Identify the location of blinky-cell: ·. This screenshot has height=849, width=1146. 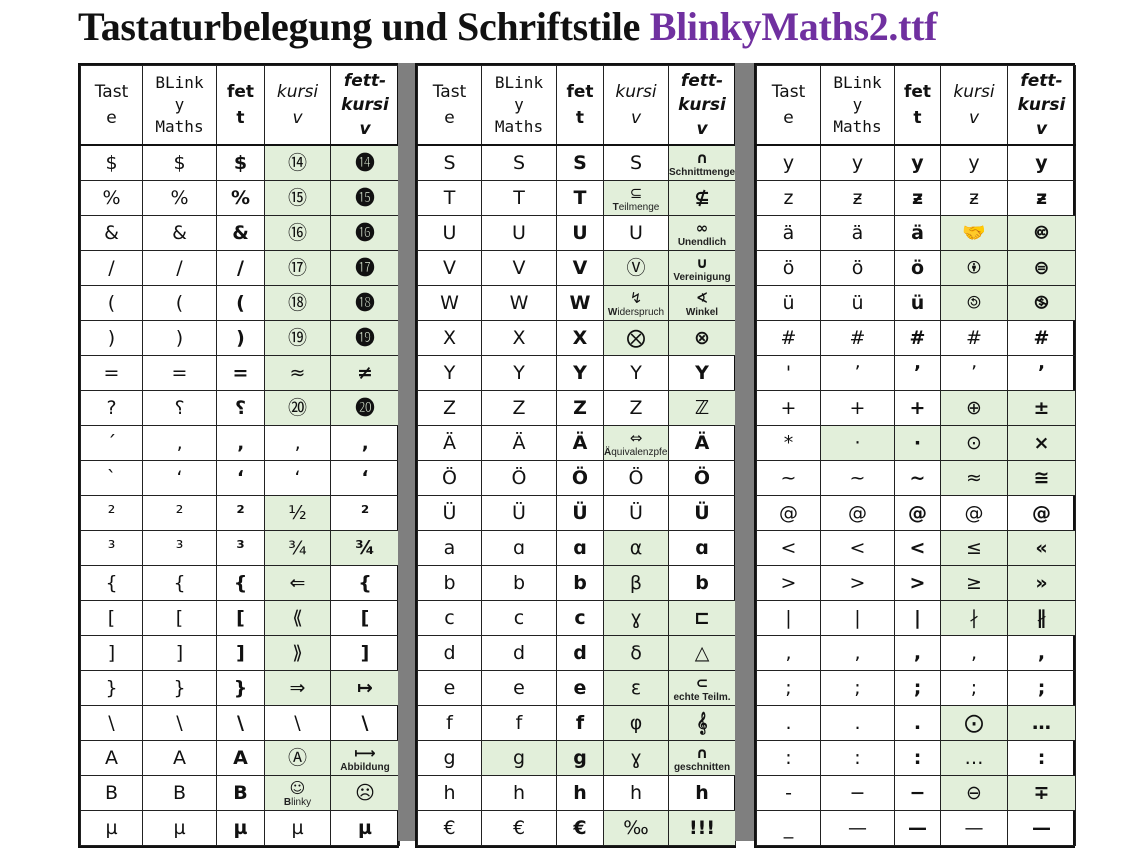
(857, 443).